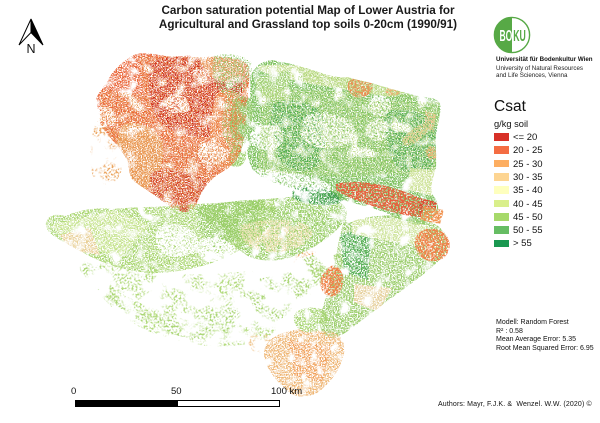 This screenshot has height=423, width=600. I want to click on svg-text: BO, so click(506, 36).